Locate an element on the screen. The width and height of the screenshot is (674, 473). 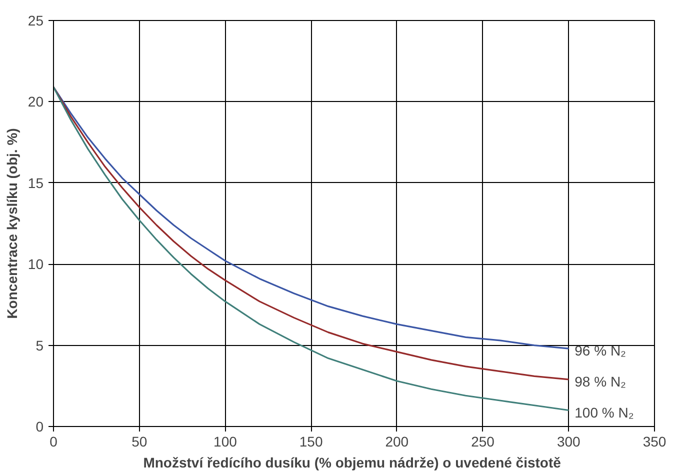
x-tick-label: 250 is located at coordinates (483, 442).